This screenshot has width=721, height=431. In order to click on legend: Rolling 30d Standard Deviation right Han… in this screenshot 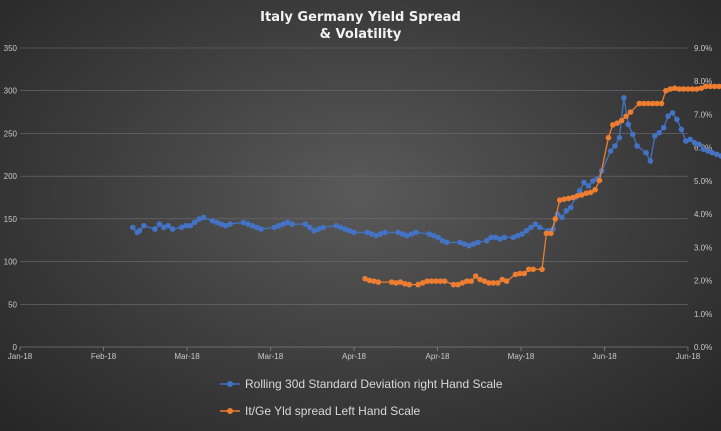, I will do `click(361, 397)`.